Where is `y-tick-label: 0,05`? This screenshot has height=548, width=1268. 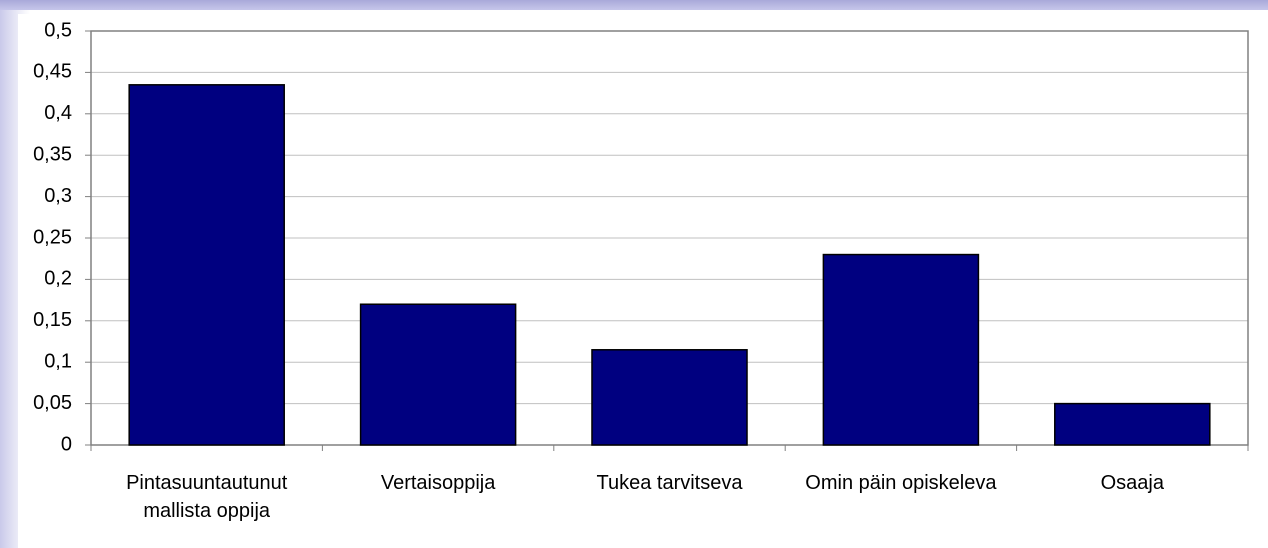 y-tick-label: 0,05 is located at coordinates (52, 403).